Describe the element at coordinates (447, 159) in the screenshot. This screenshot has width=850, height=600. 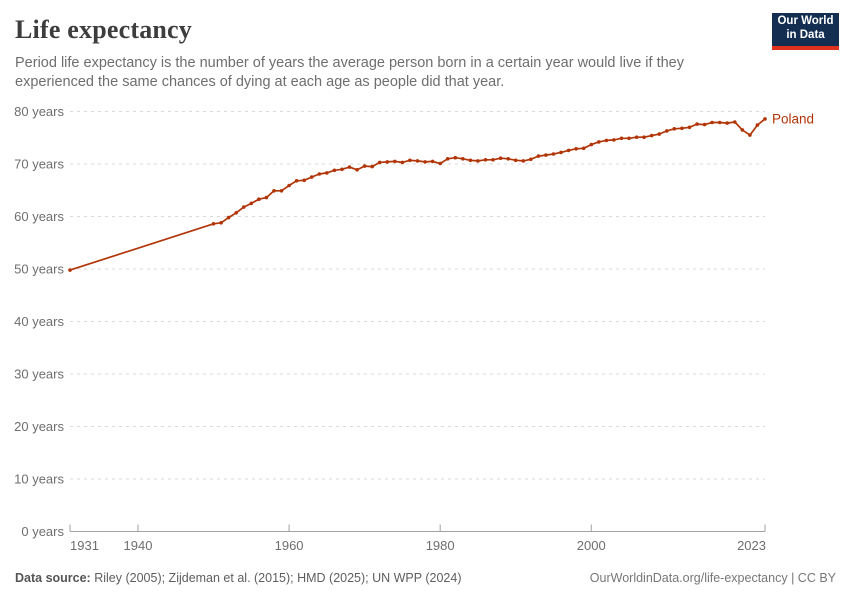
I see `data-point-1981` at that location.